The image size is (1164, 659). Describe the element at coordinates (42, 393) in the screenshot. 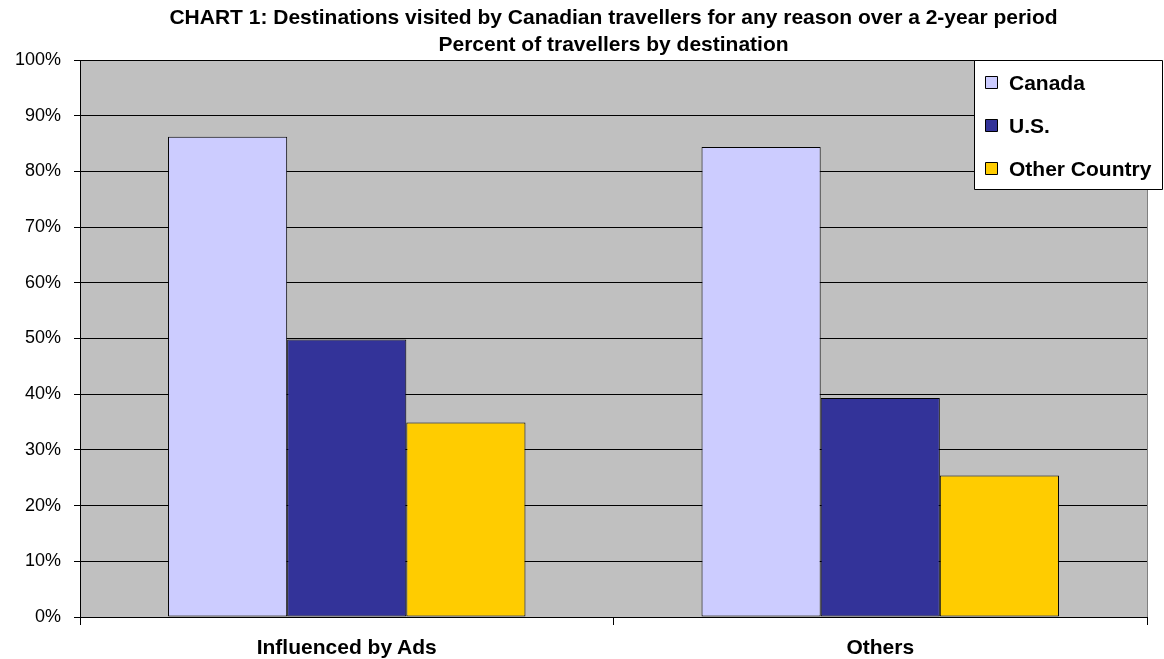

I see `y-tick-label: 40%` at that location.